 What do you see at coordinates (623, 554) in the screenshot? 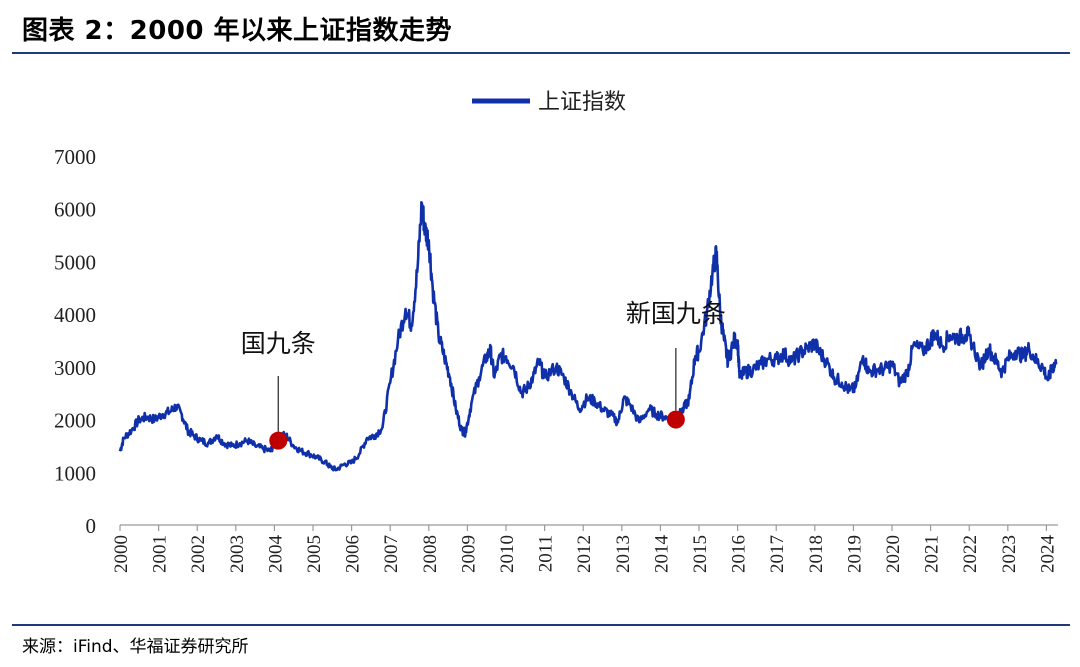
I see `x-tick-label: 2013` at bounding box center [623, 554].